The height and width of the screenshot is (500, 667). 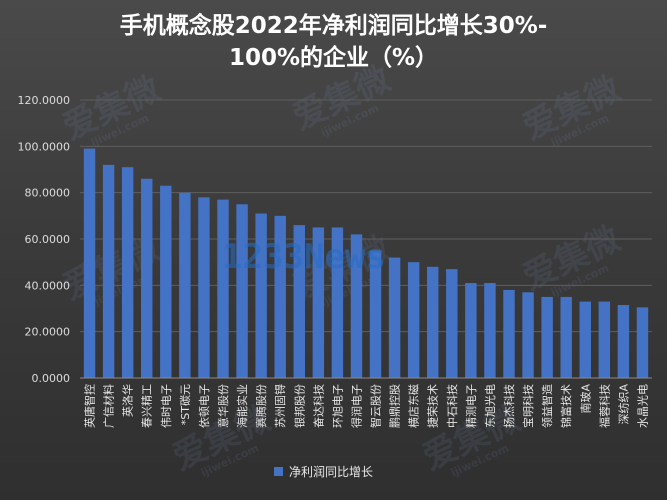 What do you see at coordinates (166, 406) in the screenshot?
I see `x-category-label: 伟时电子` at bounding box center [166, 406].